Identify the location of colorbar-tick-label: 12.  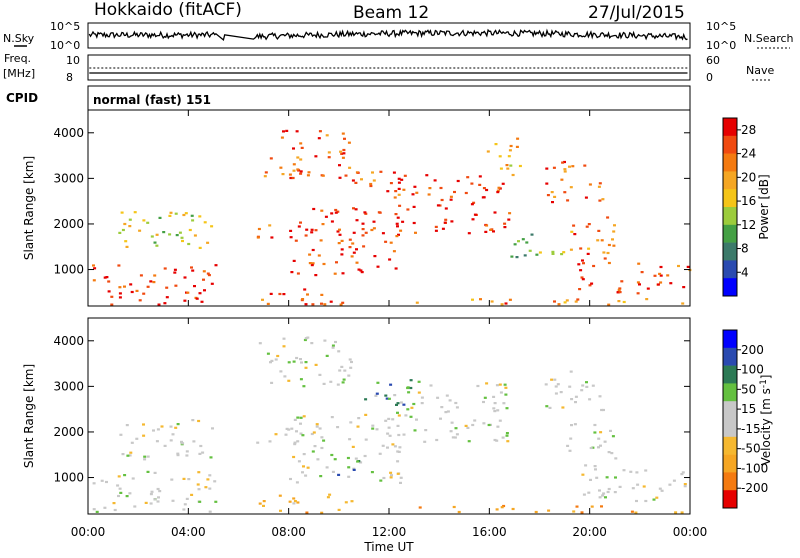
(748, 225).